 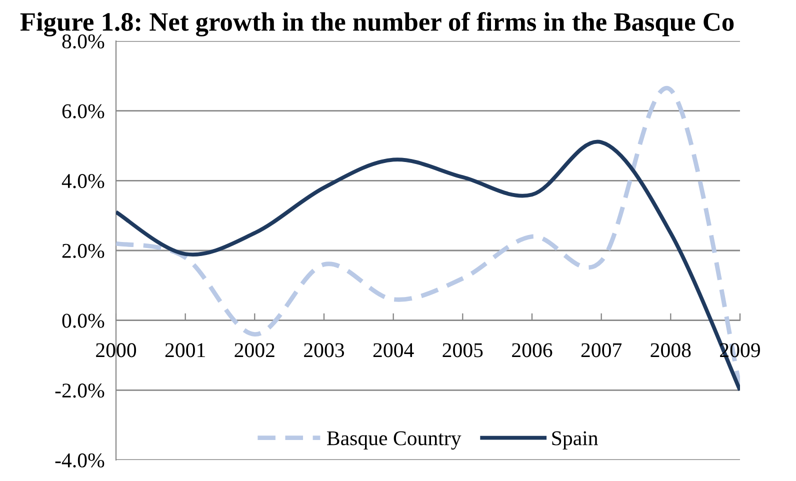 I want to click on x-tick-label: 2001, so click(x=185, y=350).